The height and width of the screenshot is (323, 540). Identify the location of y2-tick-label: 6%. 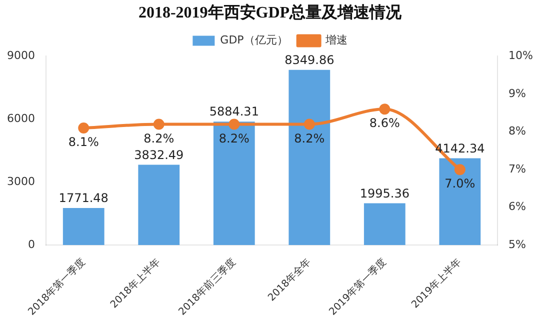
(517, 207).